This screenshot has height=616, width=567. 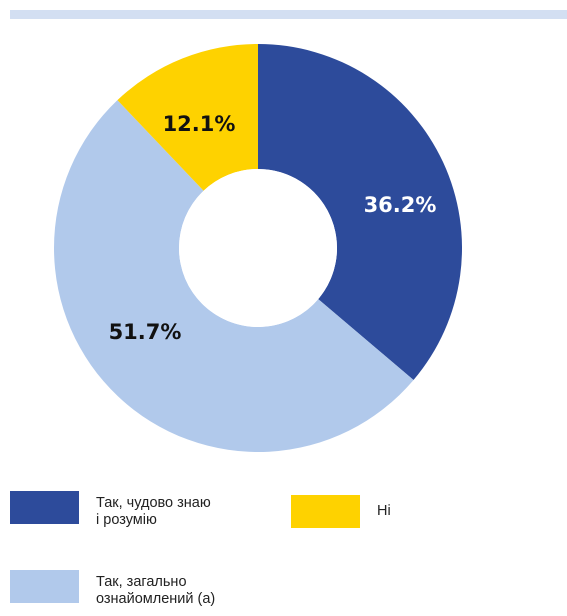 What do you see at coordinates (199, 124) in the screenshot?
I see `slice-label-no: 12.1%` at bounding box center [199, 124].